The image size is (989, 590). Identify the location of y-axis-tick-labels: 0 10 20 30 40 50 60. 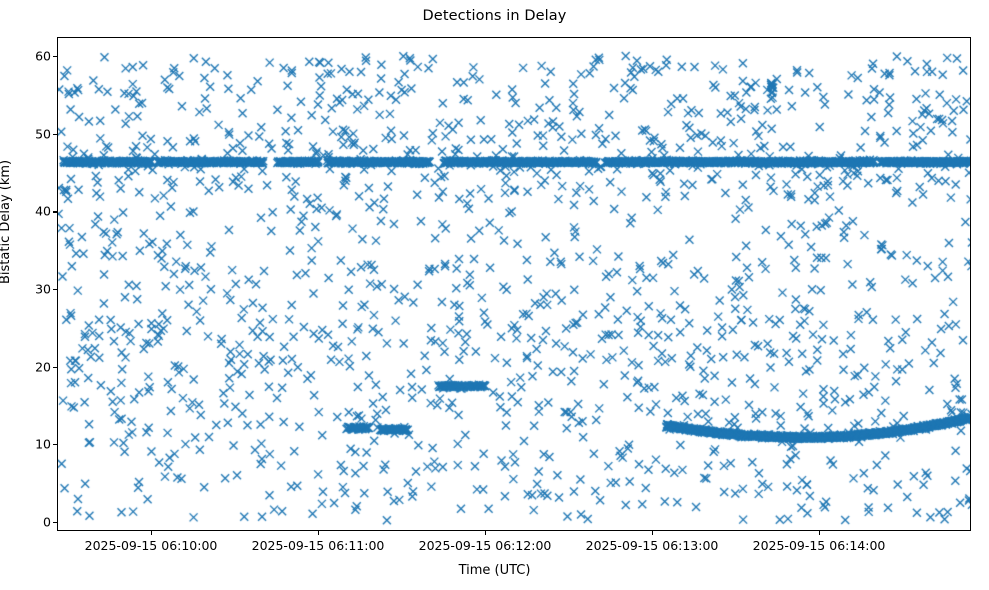
(25, 295).